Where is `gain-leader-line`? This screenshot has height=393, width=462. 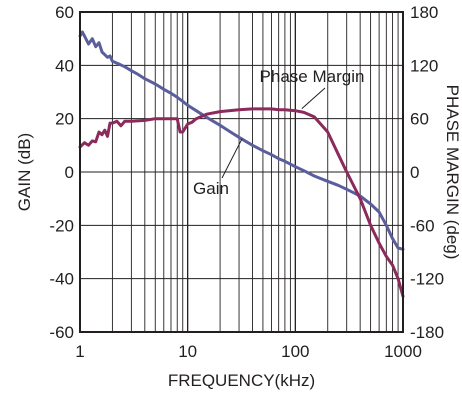 gain-leader-line is located at coordinates (232, 158).